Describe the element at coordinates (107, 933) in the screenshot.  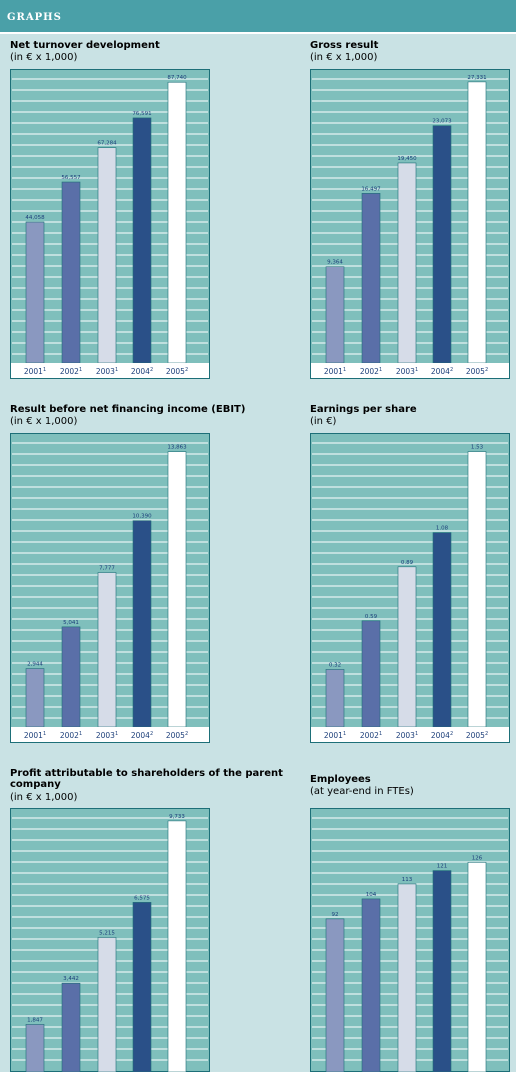
I see `data-label: 5,215` at that location.